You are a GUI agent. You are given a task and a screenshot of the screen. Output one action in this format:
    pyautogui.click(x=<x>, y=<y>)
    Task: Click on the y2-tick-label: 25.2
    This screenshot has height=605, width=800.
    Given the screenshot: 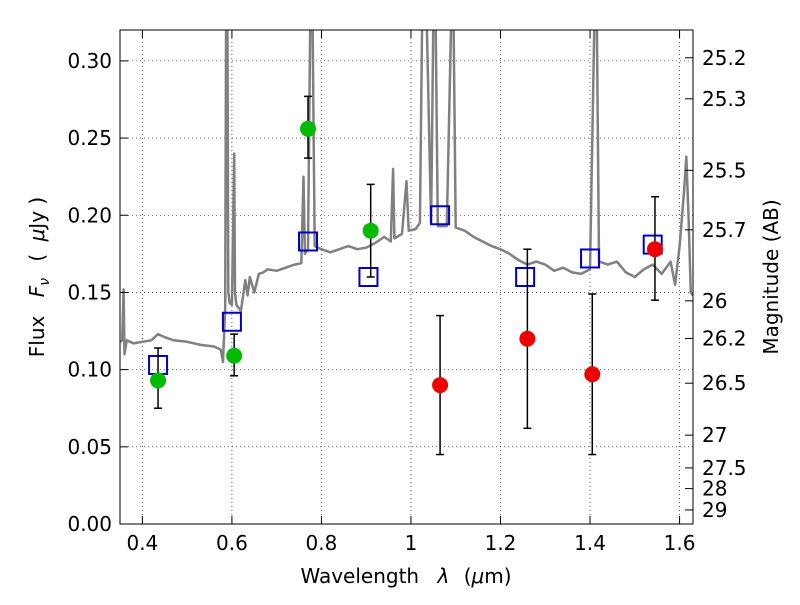 What is the action you would take?
    pyautogui.click(x=724, y=58)
    